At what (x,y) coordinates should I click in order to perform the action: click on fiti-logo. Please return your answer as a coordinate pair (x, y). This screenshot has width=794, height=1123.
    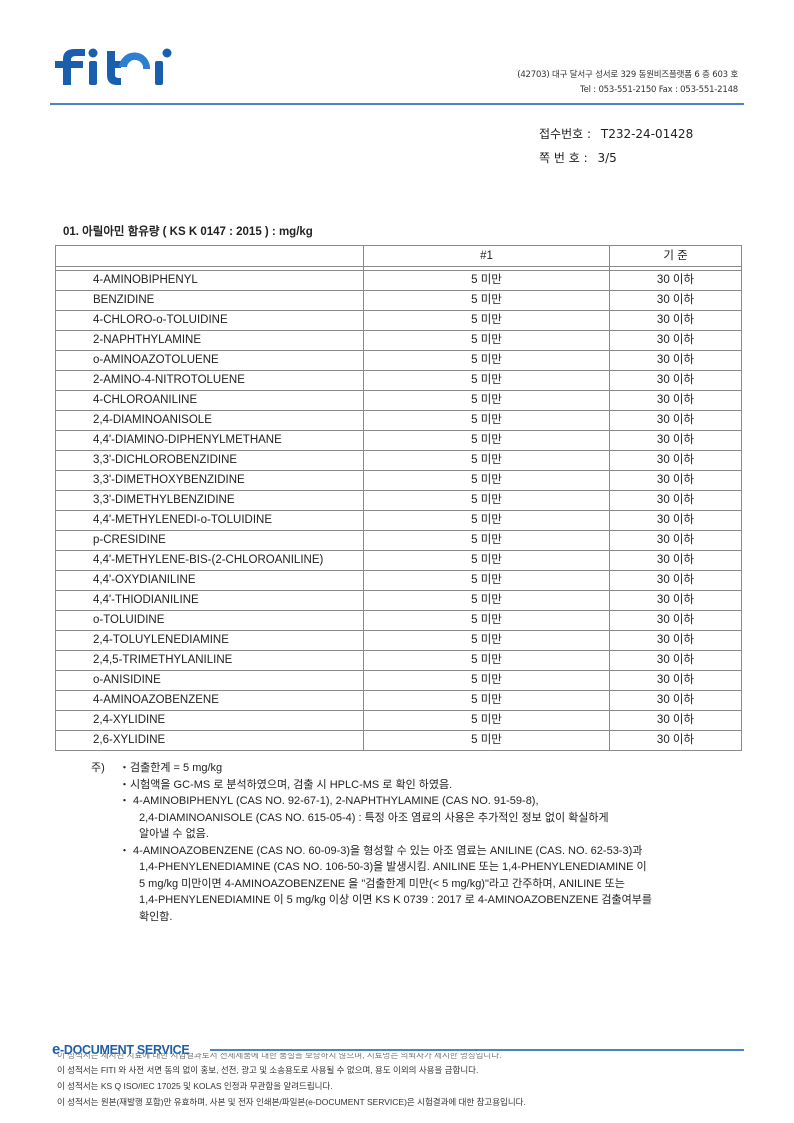
    Looking at the image, I should click on (113, 66).